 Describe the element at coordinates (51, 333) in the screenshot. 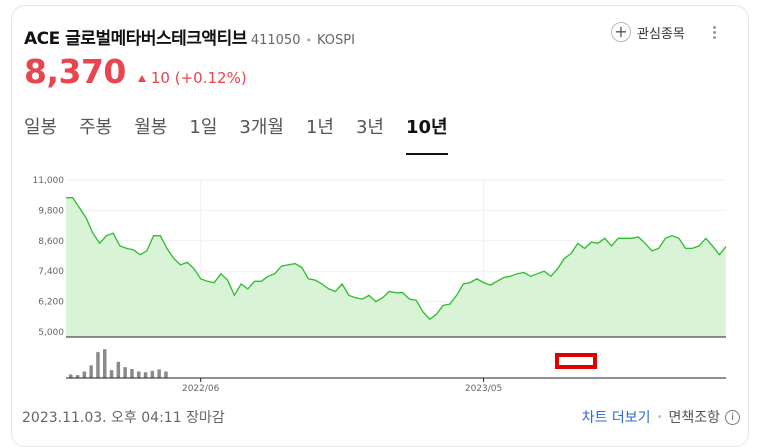

I see `y-tick-label: 5,000` at that location.